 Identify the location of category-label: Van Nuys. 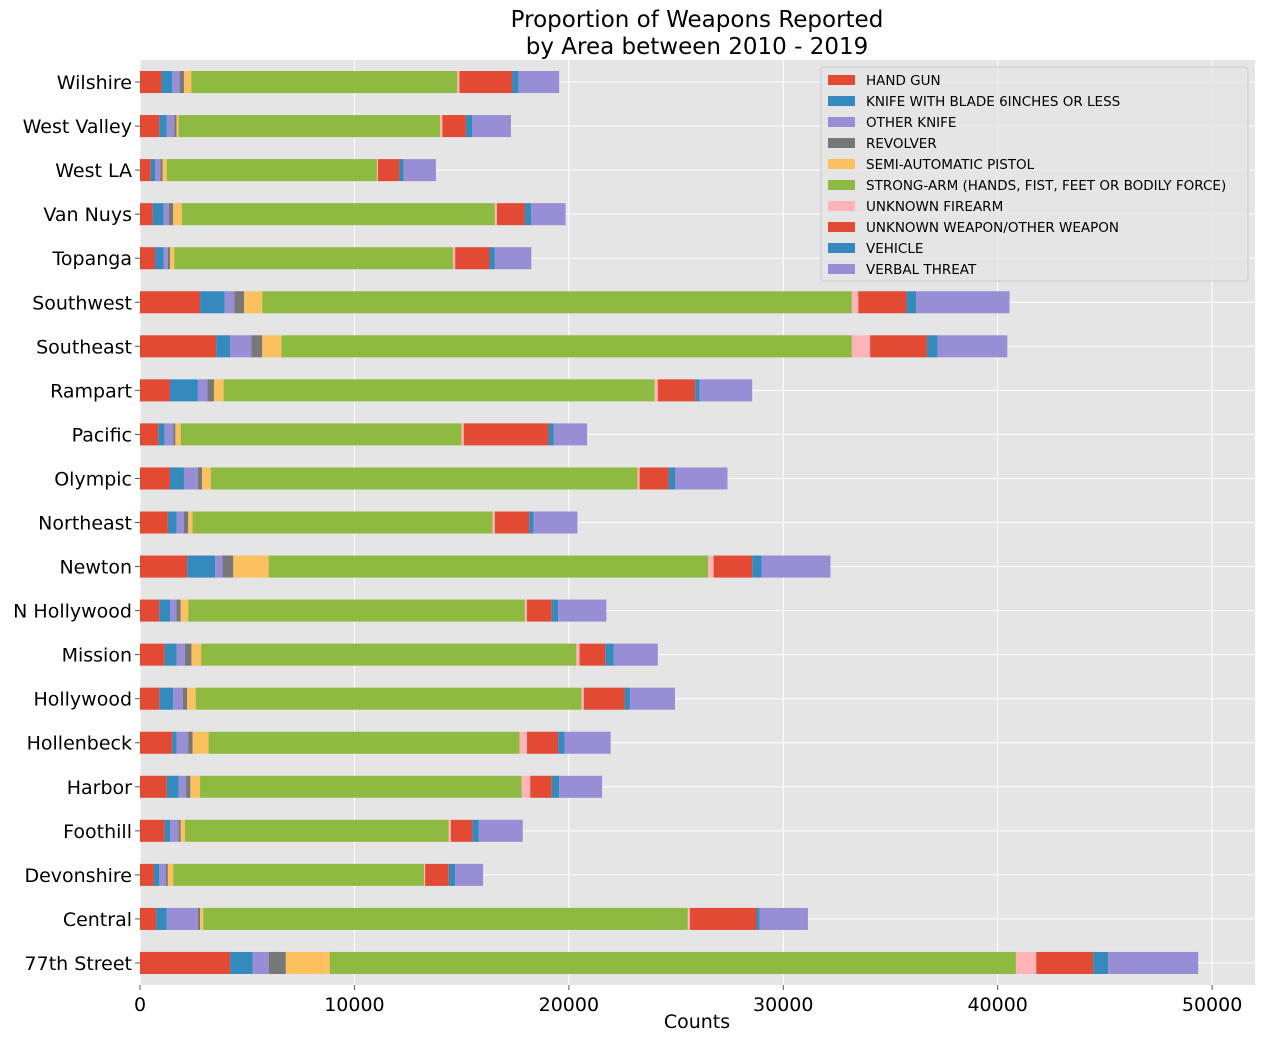
(87, 215).